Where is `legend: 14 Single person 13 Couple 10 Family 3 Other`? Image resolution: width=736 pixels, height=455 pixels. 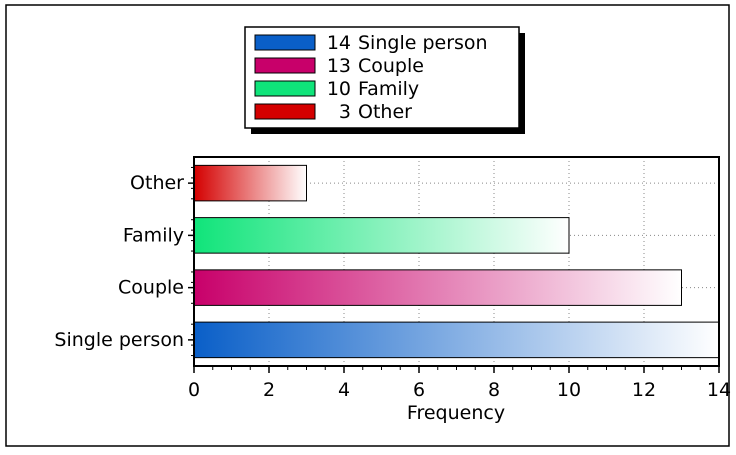
legend: 14 Single person 13 Couple 10 Family 3 Other is located at coordinates (384, 80).